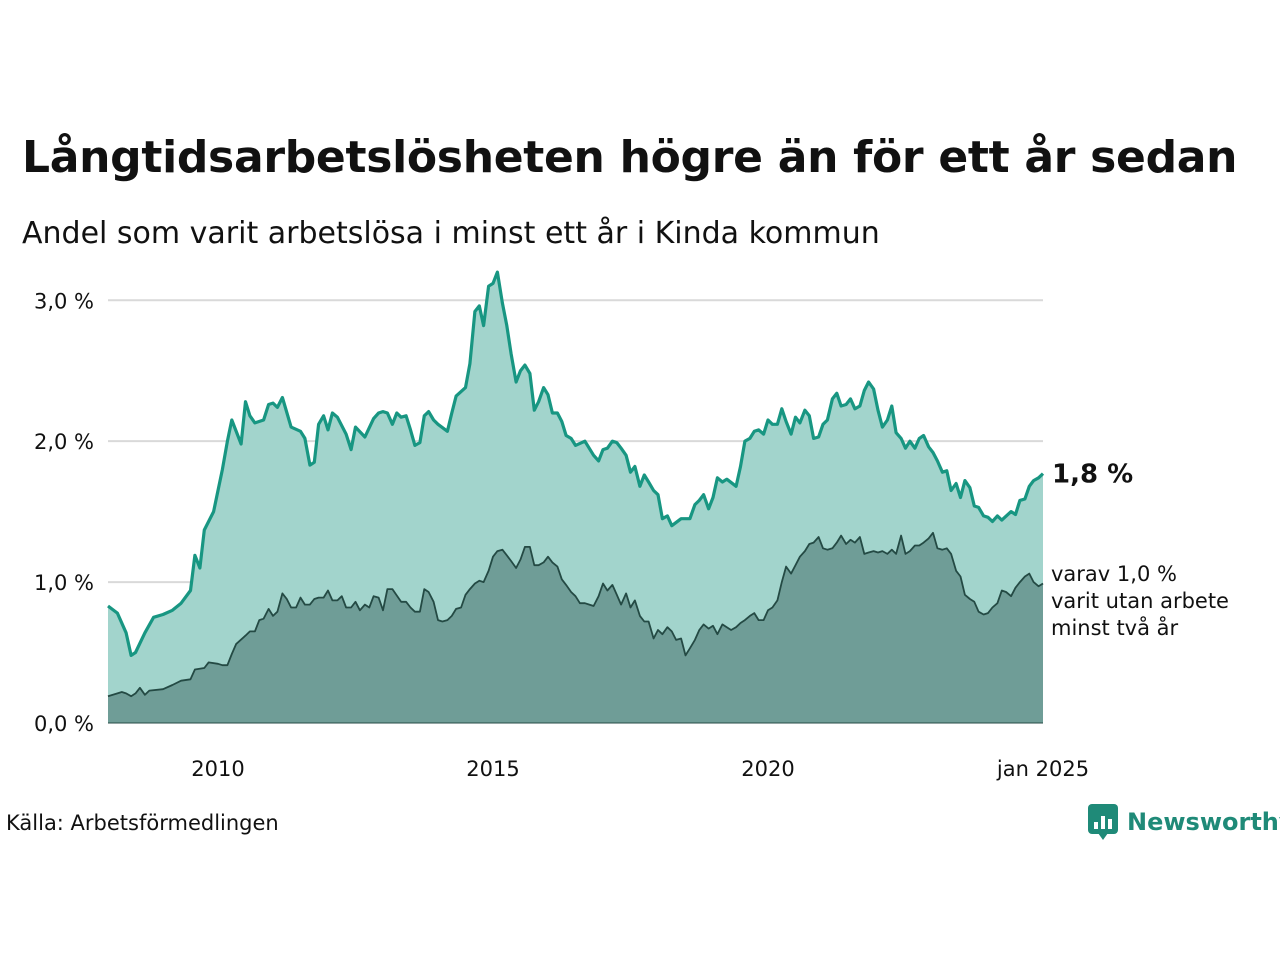 This screenshot has width=1280, height=960. What do you see at coordinates (767, 769) in the screenshot?
I see `x-tick-label: 2020` at bounding box center [767, 769].